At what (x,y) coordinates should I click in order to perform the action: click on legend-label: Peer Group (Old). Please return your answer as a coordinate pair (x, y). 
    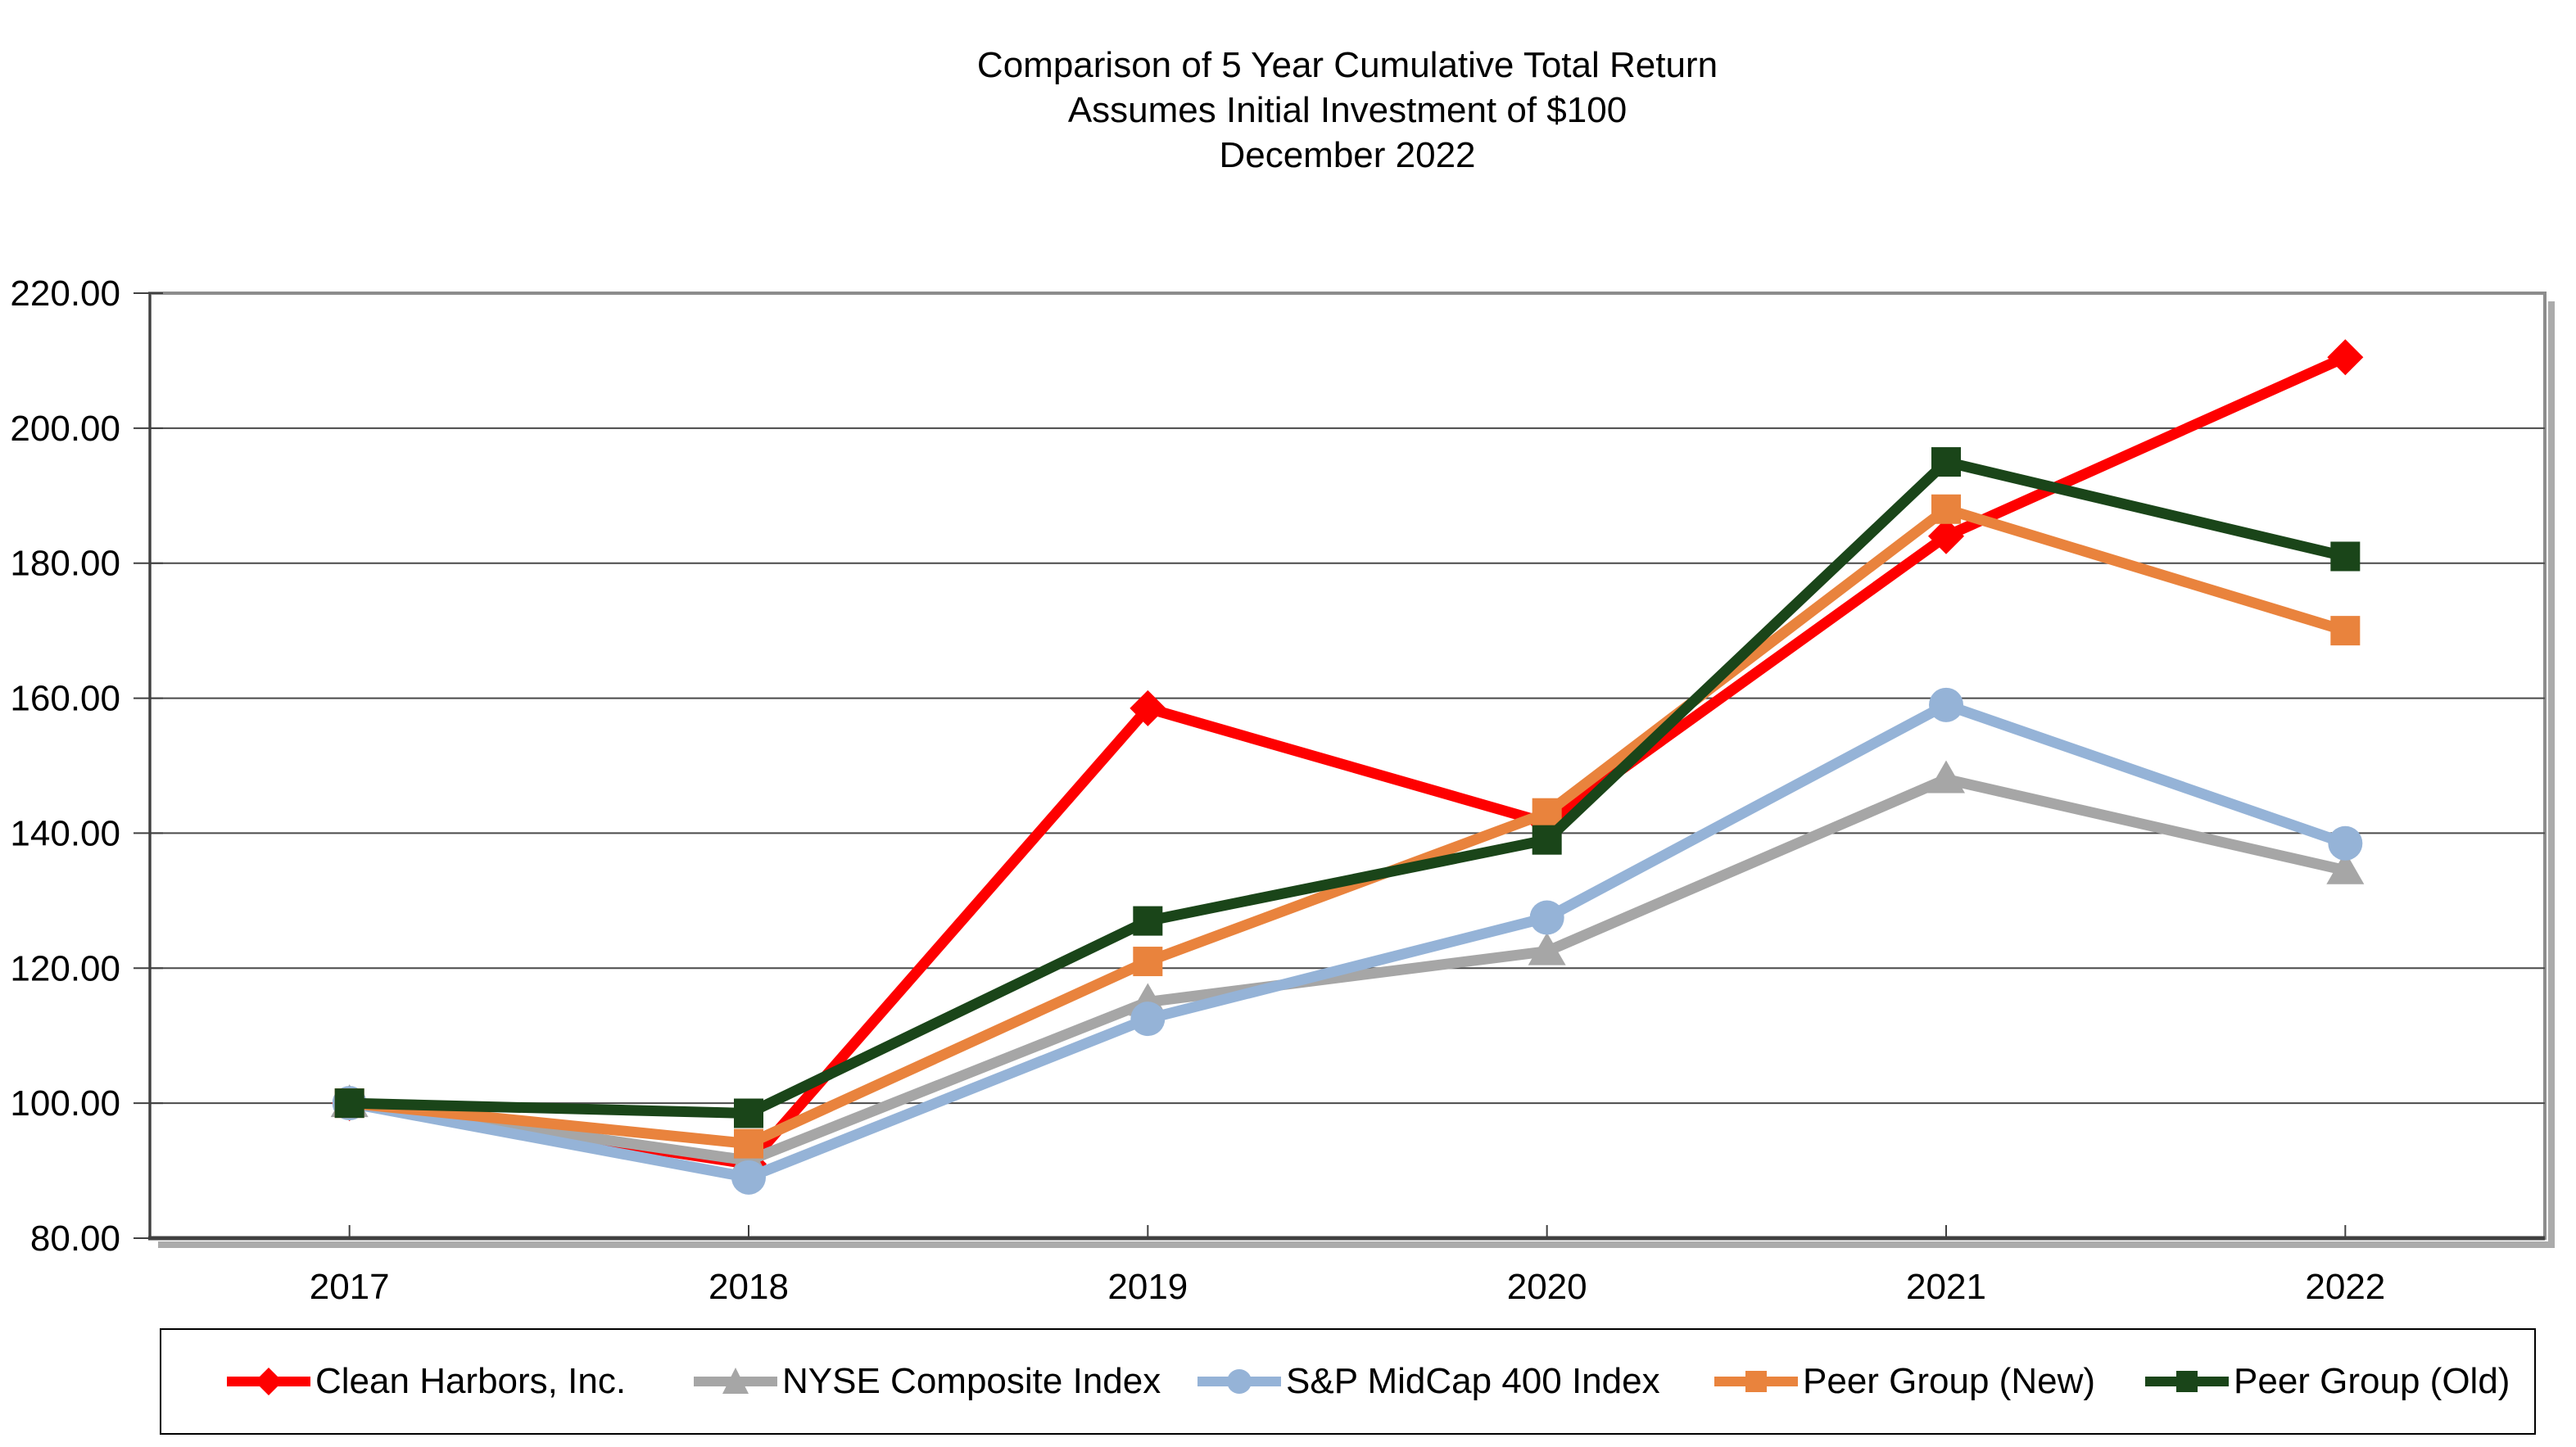
    Looking at the image, I should click on (2372, 1381).